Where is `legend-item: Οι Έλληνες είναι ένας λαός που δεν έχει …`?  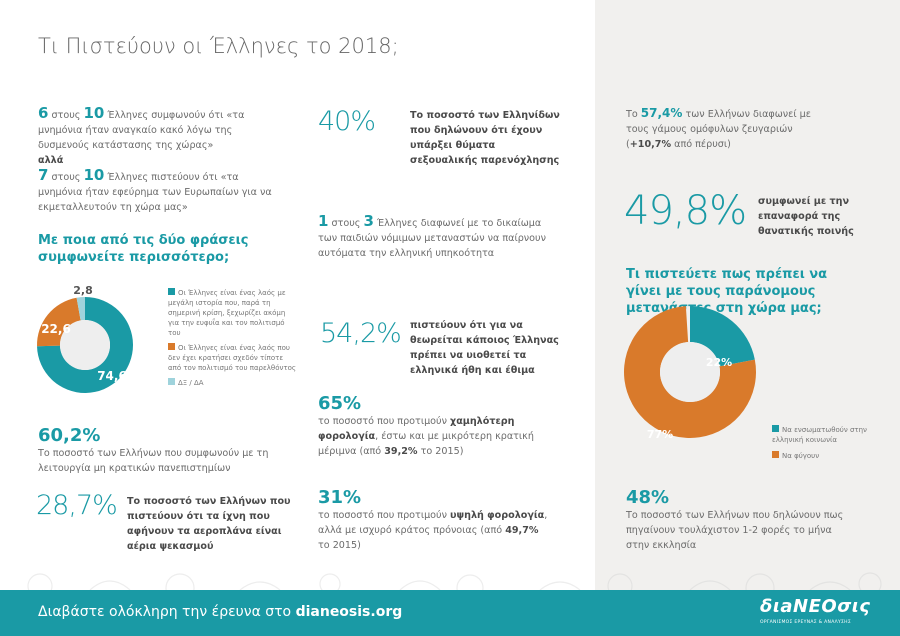
legend-item: Οι Έλληνες είναι ένας λαός που δεν έχει … is located at coordinates (232, 358).